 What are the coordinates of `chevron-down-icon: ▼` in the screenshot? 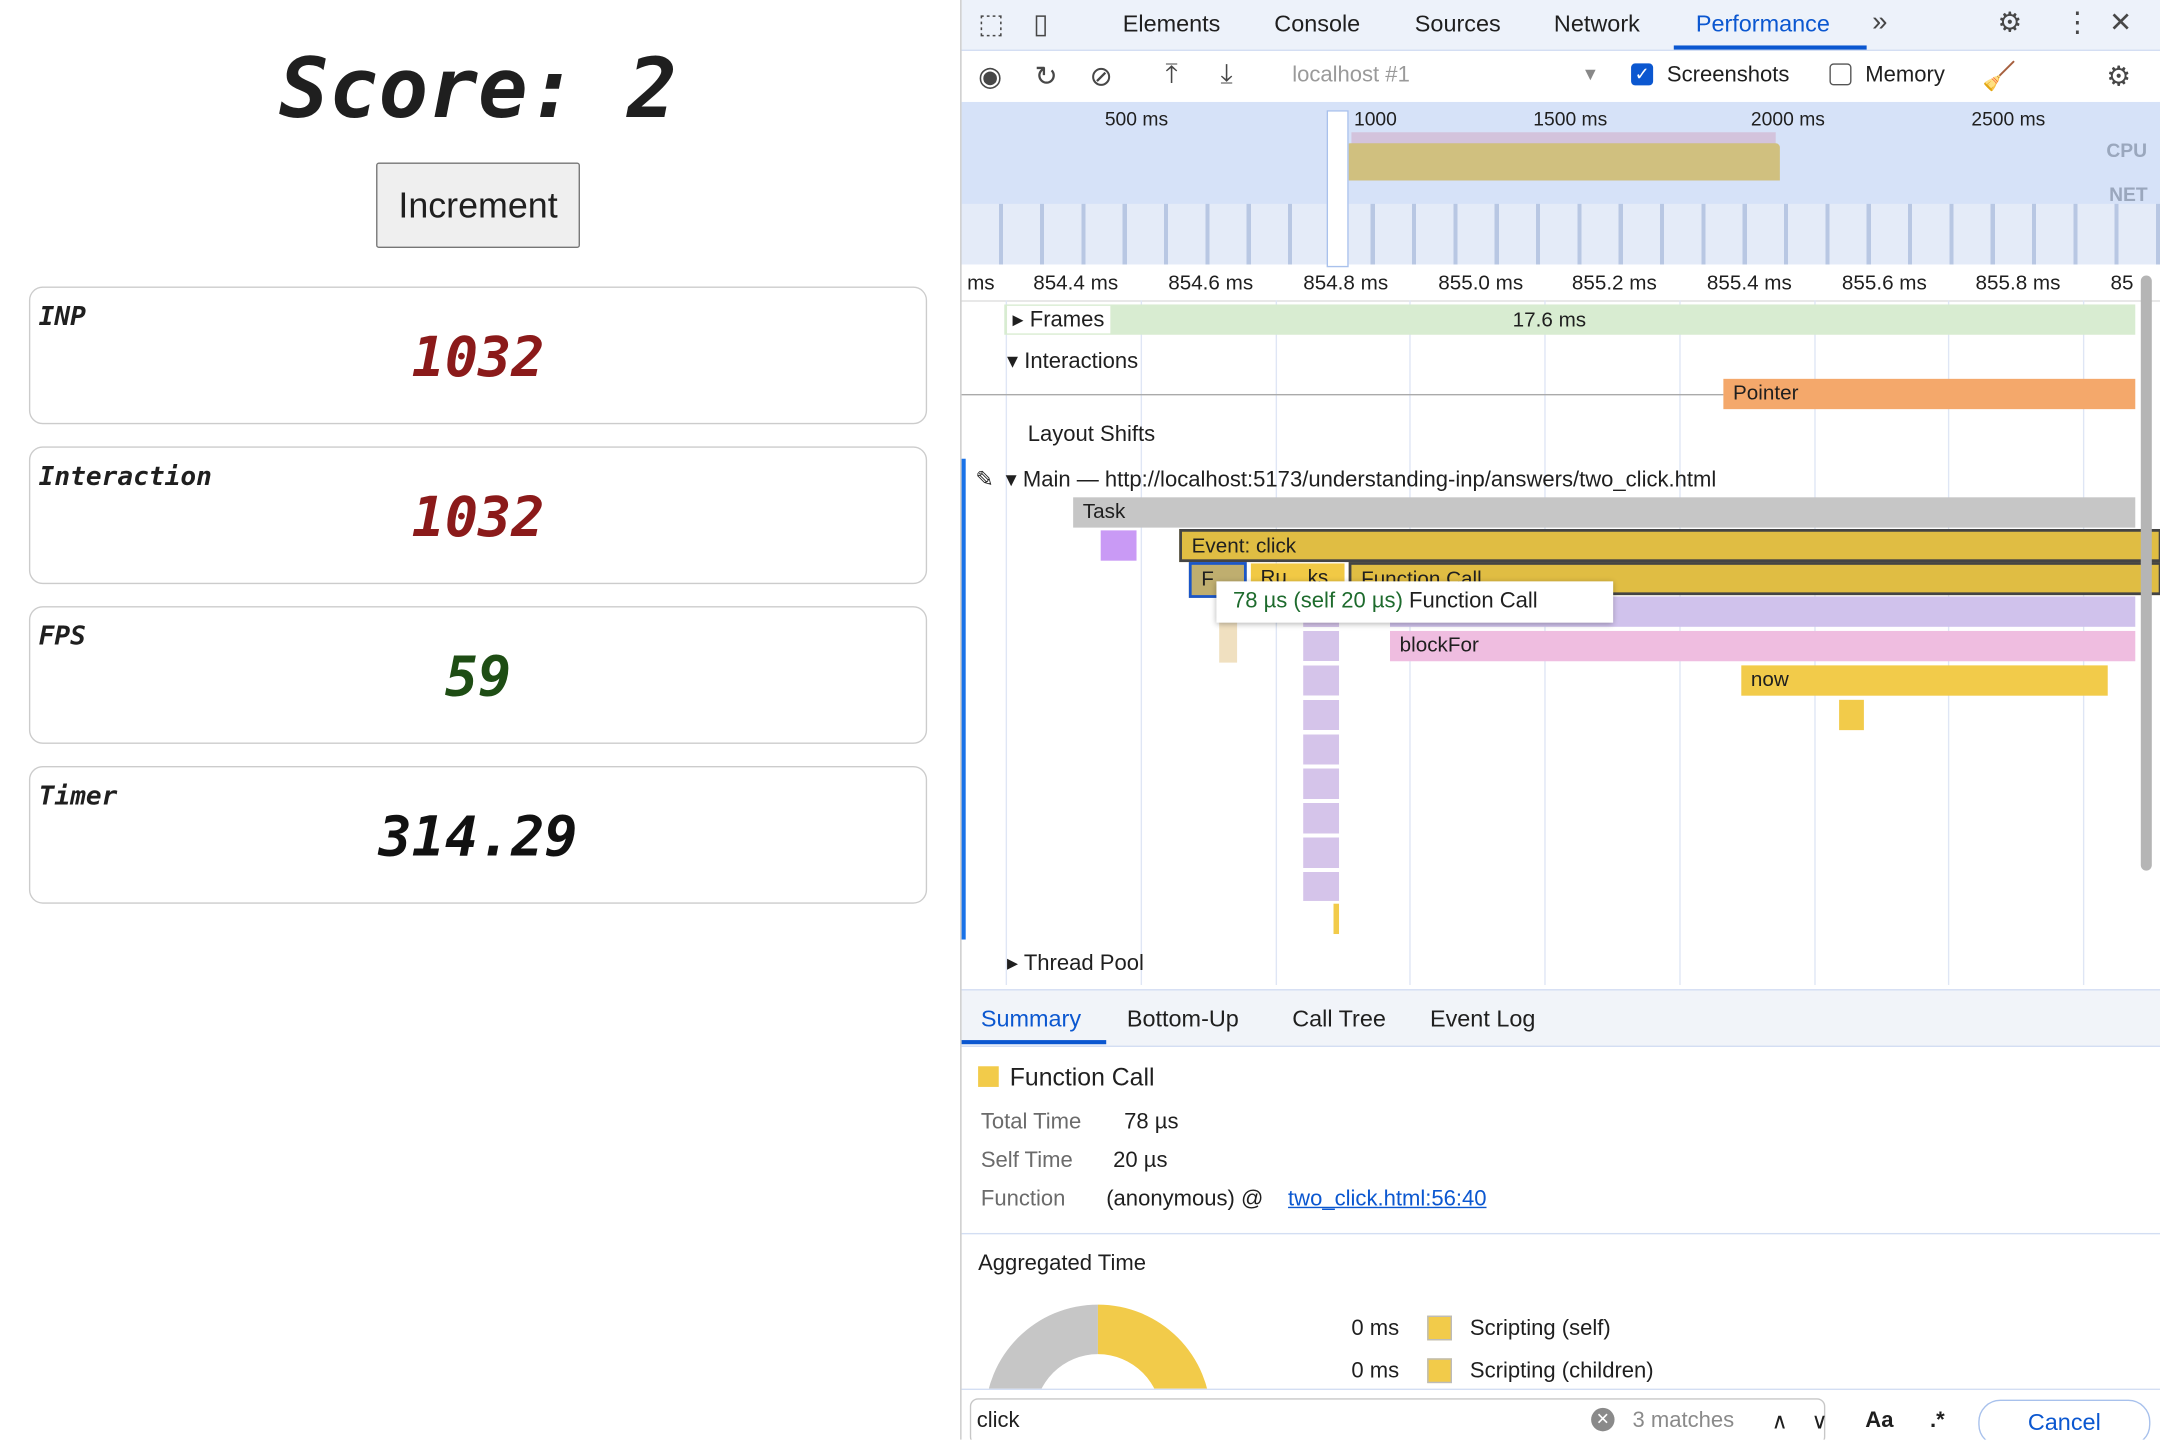 It's located at (1590, 74).